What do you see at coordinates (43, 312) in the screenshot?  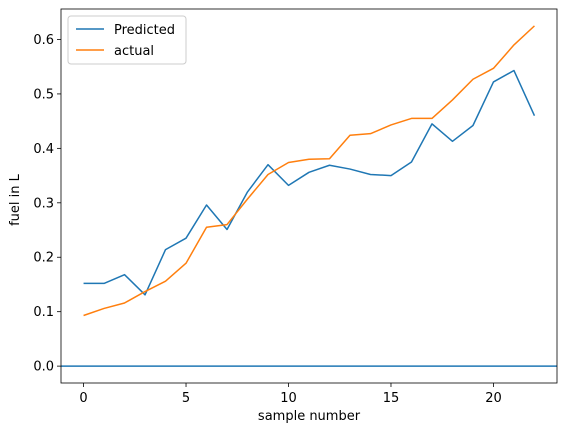 I see `y-tick-label: 0.1` at bounding box center [43, 312].